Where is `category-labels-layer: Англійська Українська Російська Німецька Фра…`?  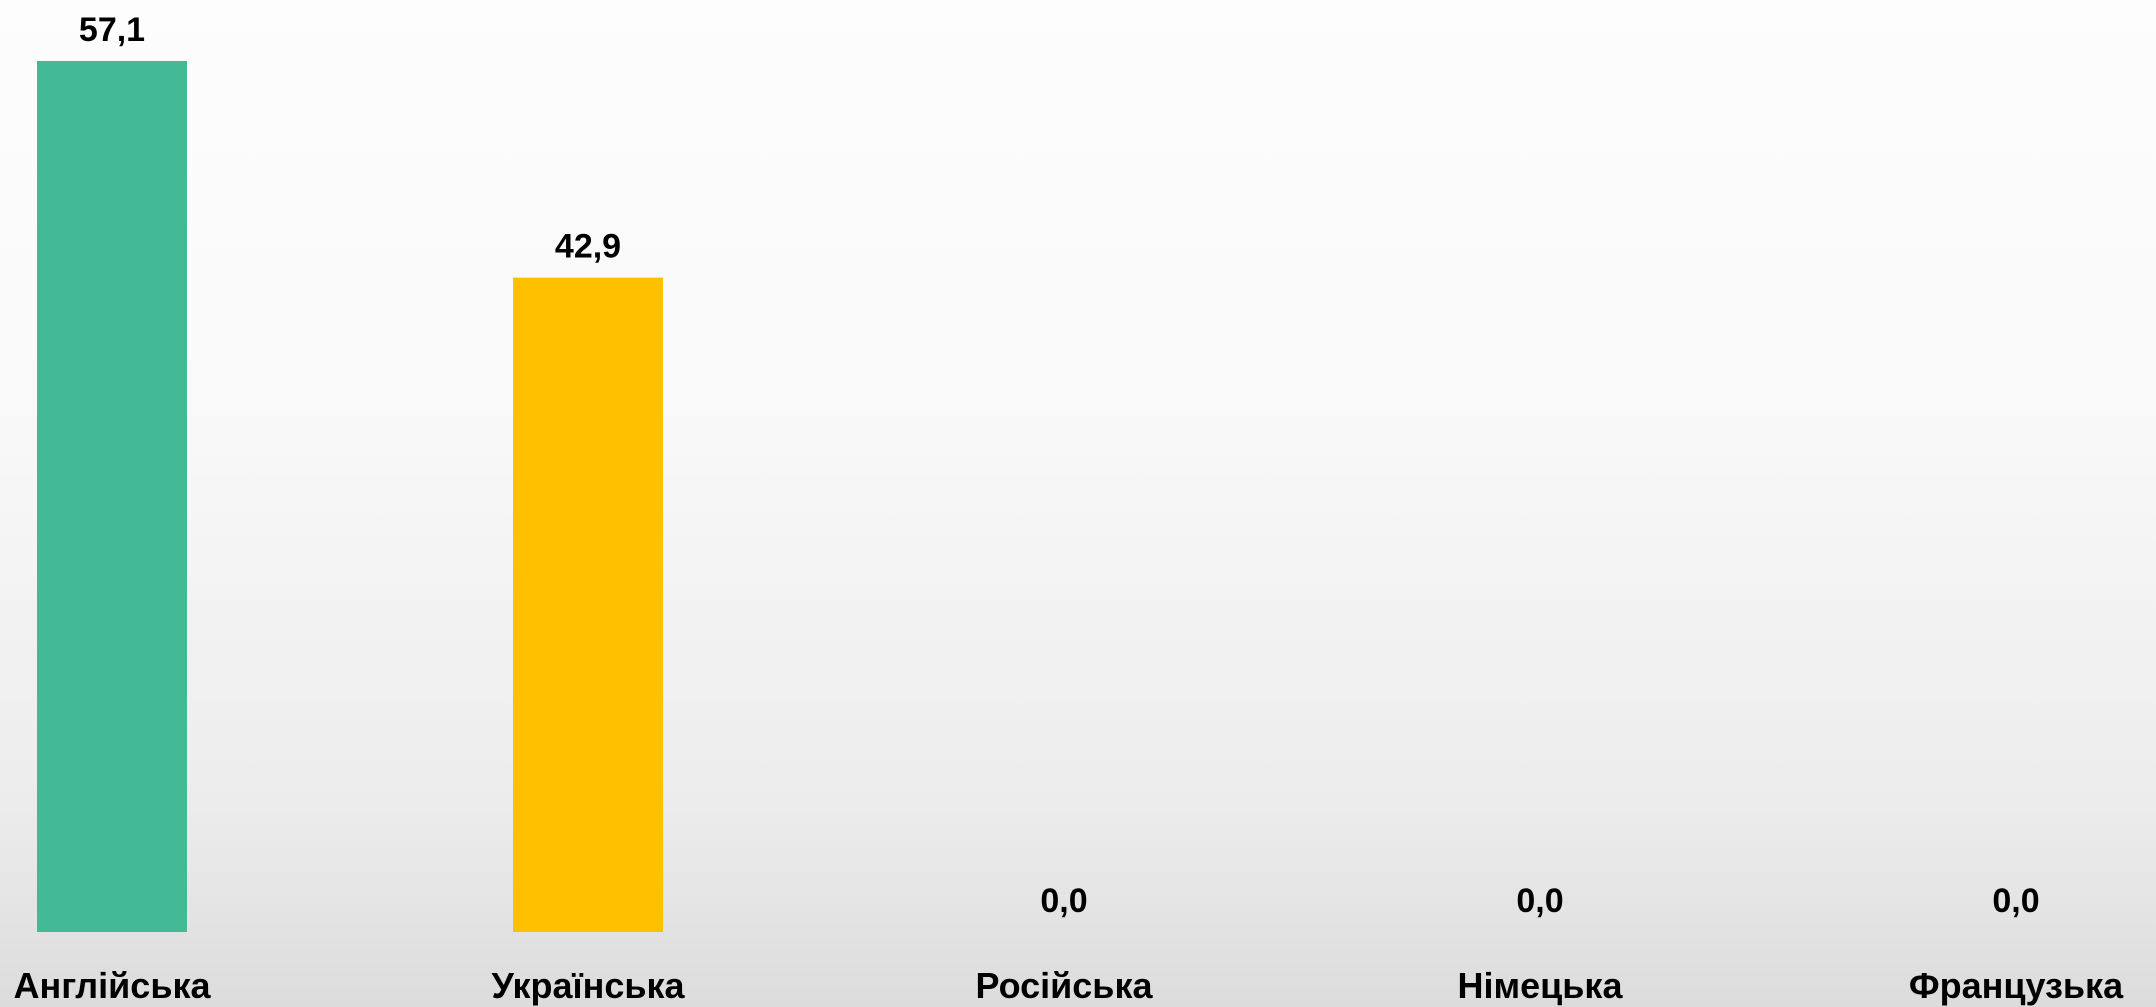 category-labels-layer: Англійська Українська Російська Німецька Фра… is located at coordinates (1068, 985).